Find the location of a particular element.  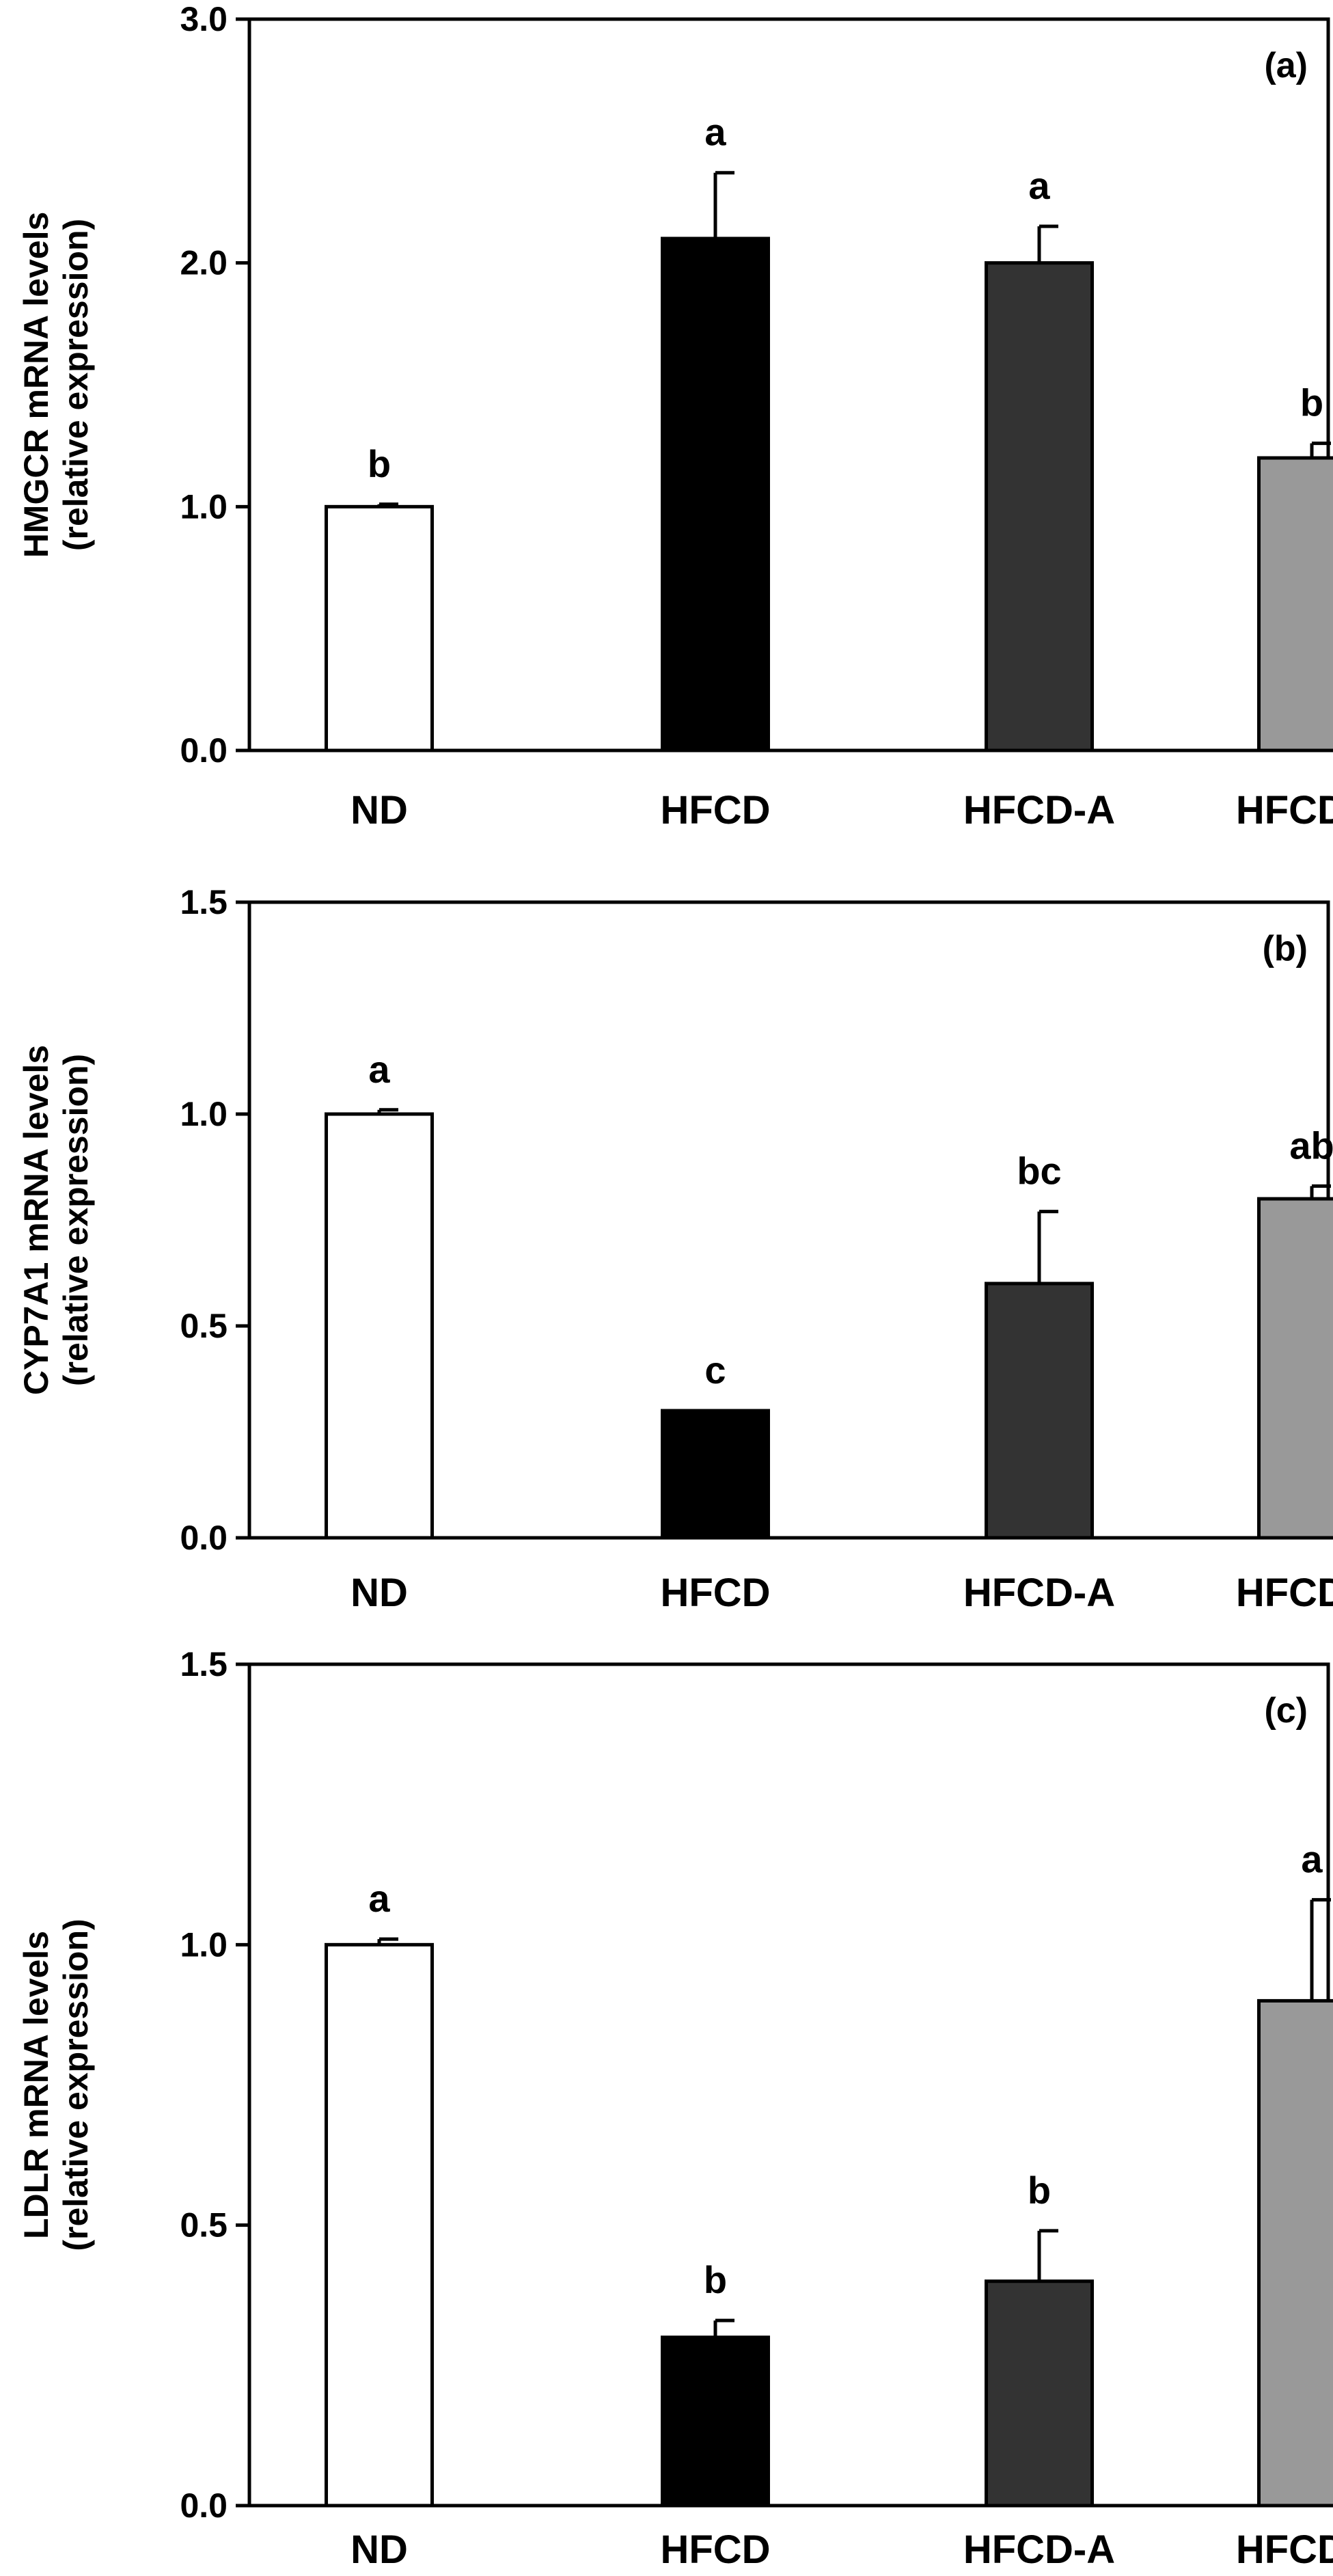

y-axis-label: LDLR mRNA levels is located at coordinates (36, 2085).